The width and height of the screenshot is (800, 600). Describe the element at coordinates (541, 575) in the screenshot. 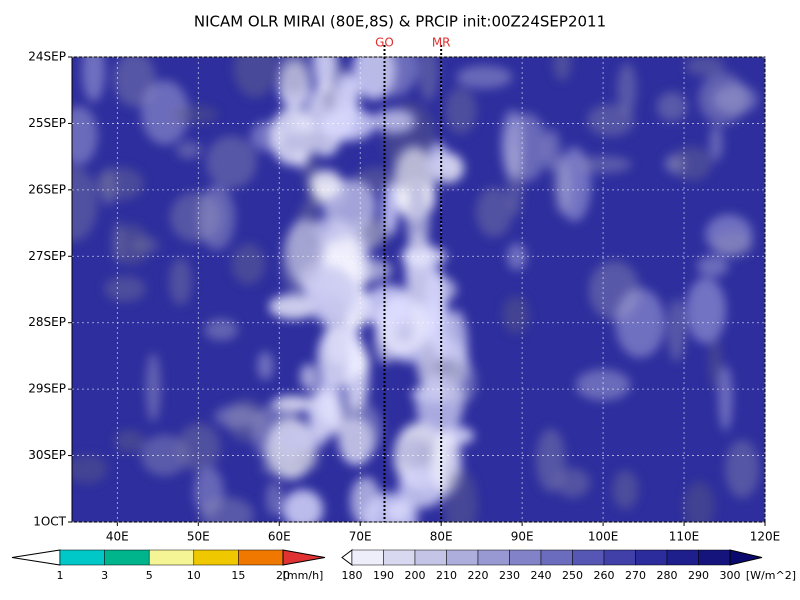

I see `colorbar-label: 240` at that location.